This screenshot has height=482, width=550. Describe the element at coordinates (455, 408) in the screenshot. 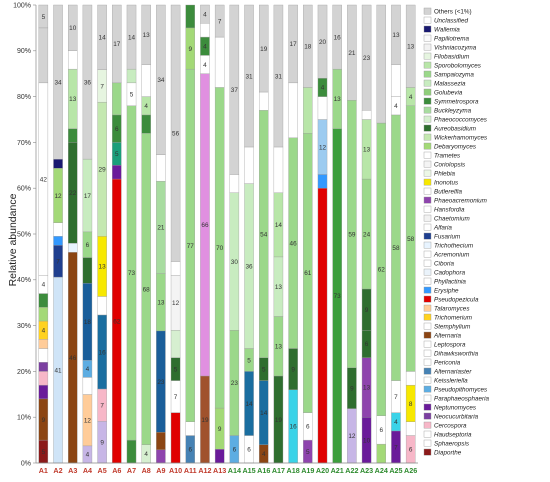

I see `legend-label: Neptunomyces` at that location.